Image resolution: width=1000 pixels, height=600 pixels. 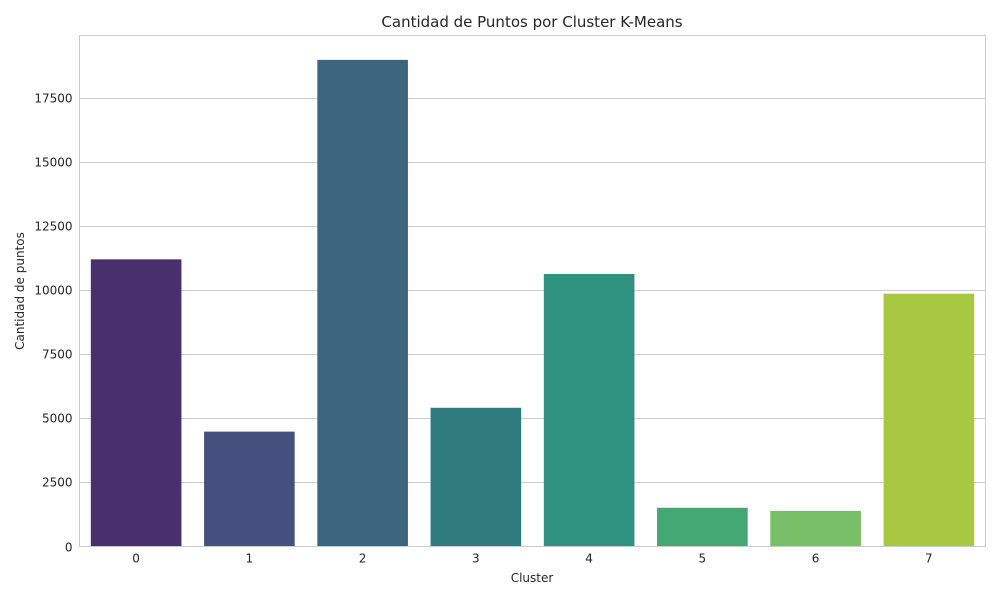 What do you see at coordinates (53, 291) in the screenshot?
I see `y-tick-label: 10000` at bounding box center [53, 291].